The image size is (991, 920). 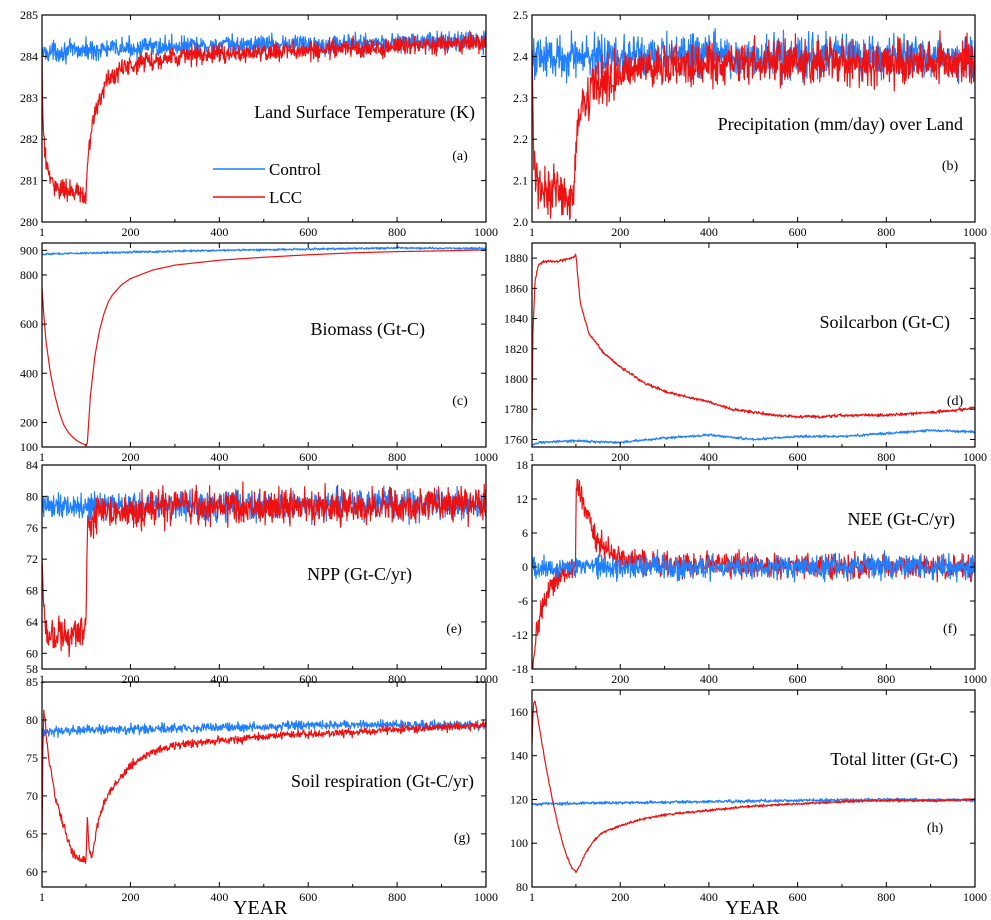 What do you see at coordinates (460, 156) in the screenshot?
I see `panel-label: (a)` at bounding box center [460, 156].